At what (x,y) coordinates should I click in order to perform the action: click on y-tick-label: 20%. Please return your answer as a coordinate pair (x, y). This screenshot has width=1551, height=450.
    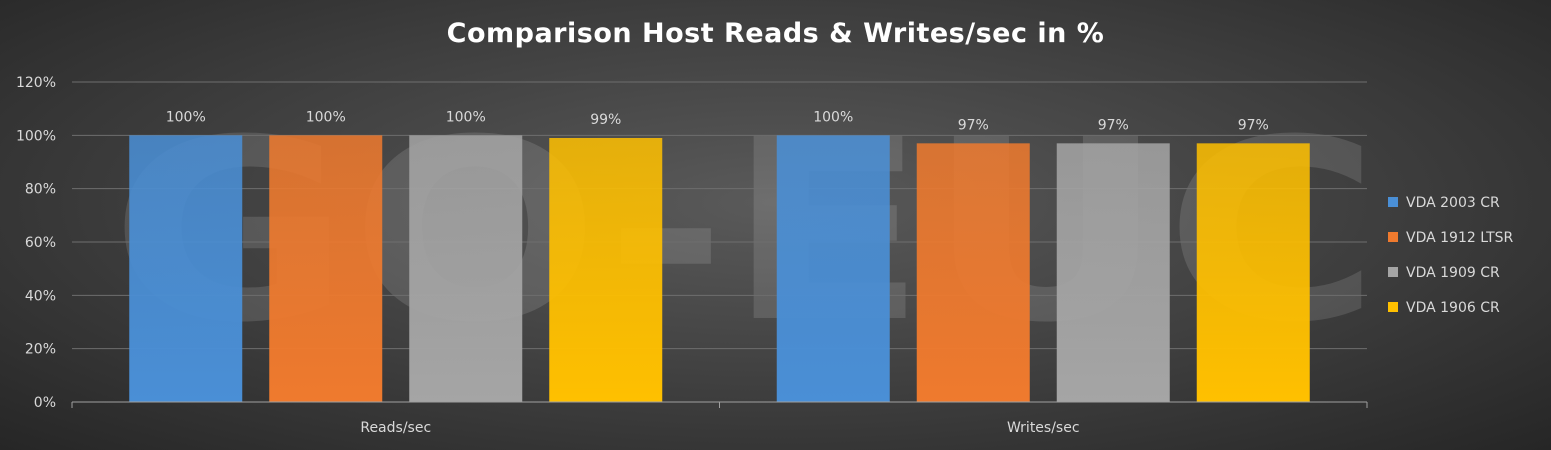
    Looking at the image, I should click on (40, 350).